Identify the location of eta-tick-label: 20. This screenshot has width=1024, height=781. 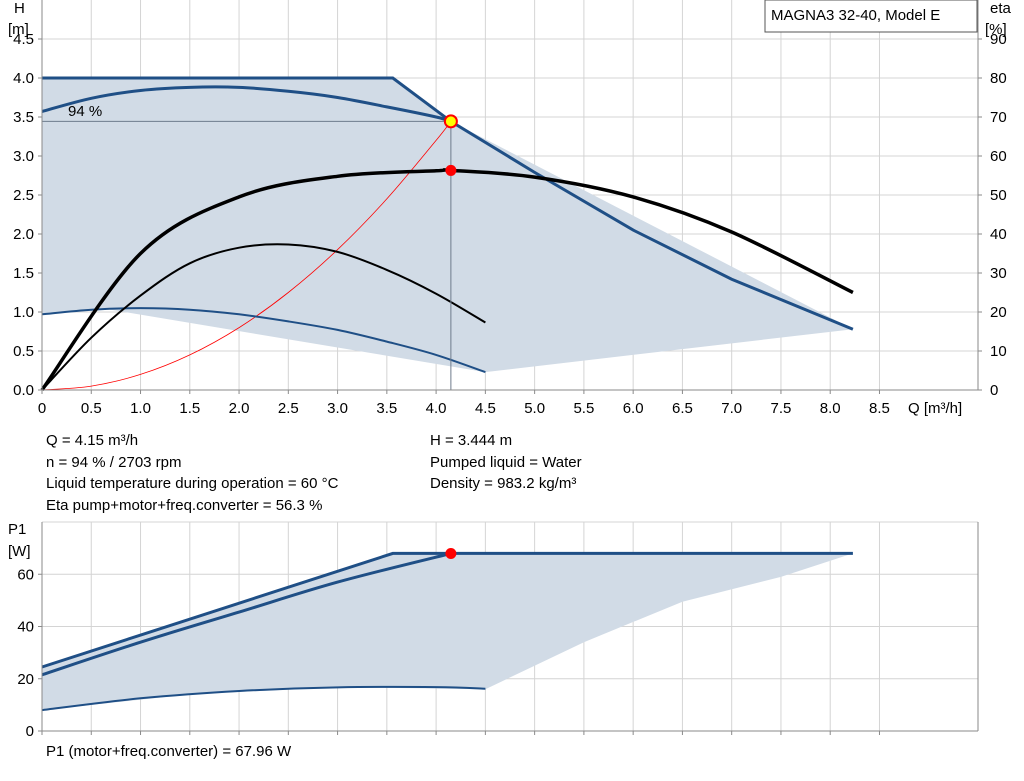
(998, 312).